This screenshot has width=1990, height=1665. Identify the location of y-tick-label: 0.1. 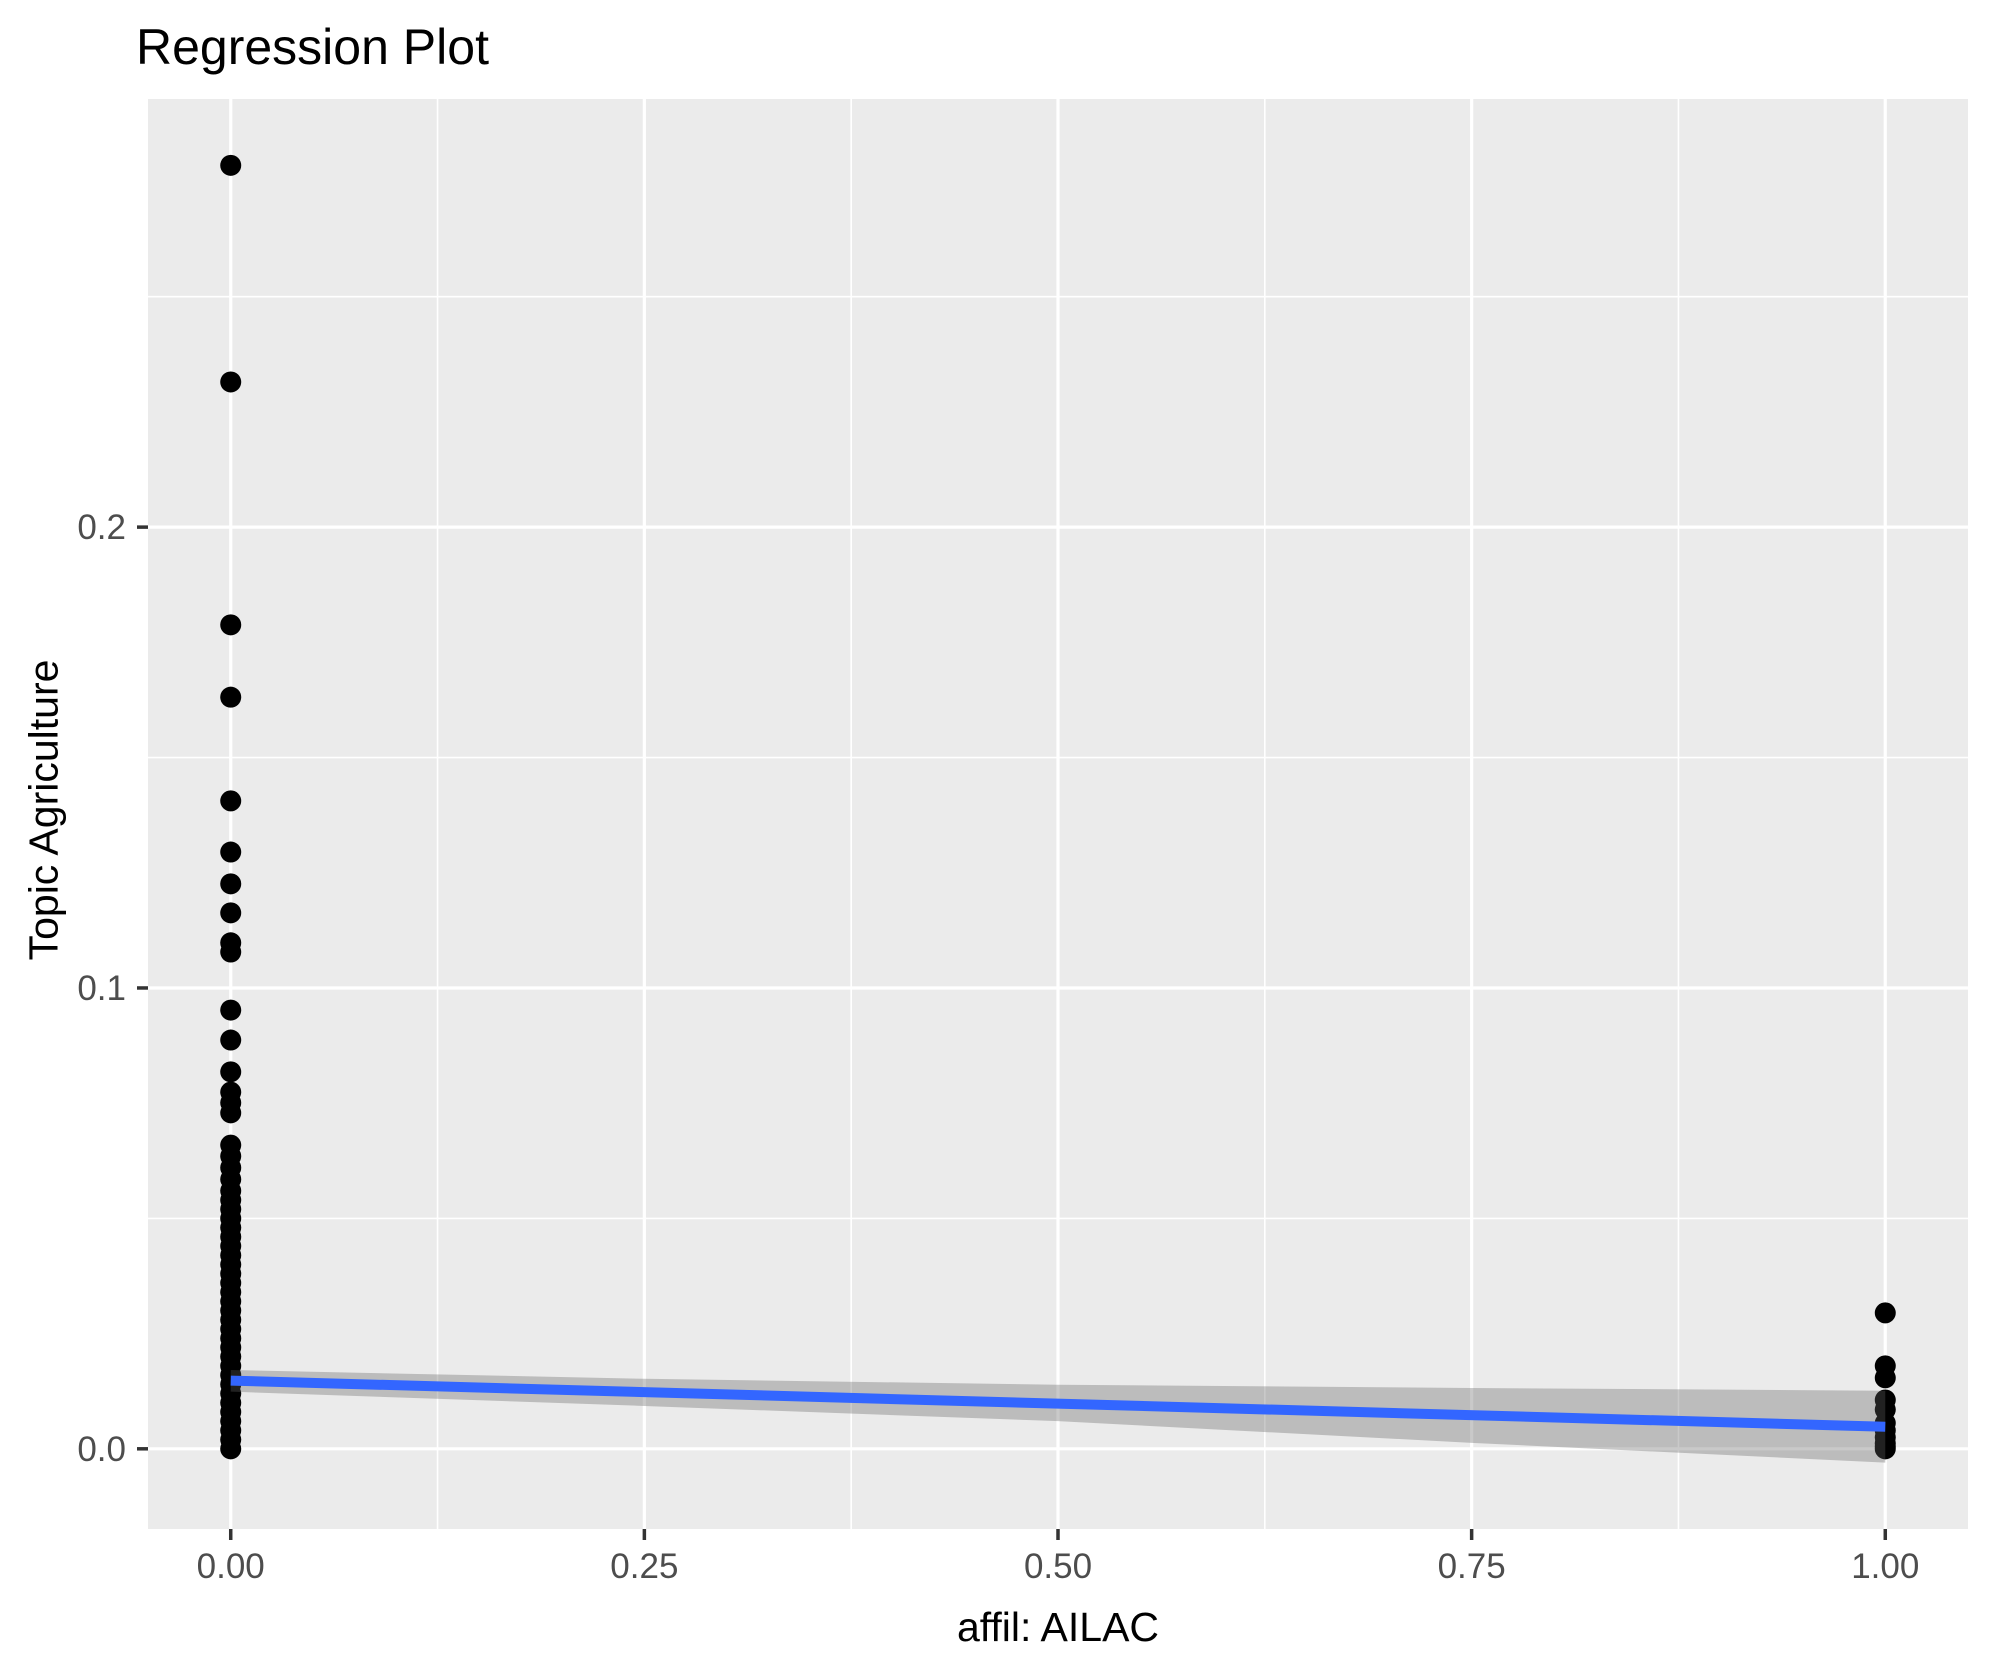
(101, 988).